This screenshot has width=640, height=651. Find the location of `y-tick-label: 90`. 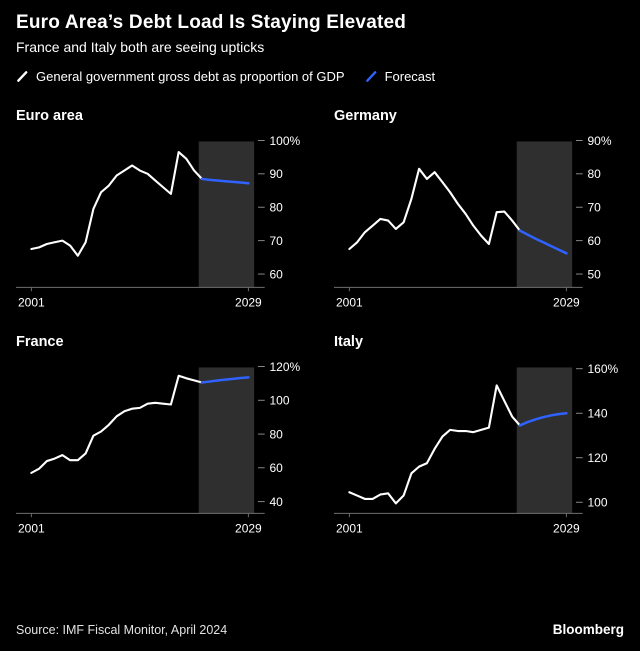

y-tick-label: 90 is located at coordinates (277, 174).